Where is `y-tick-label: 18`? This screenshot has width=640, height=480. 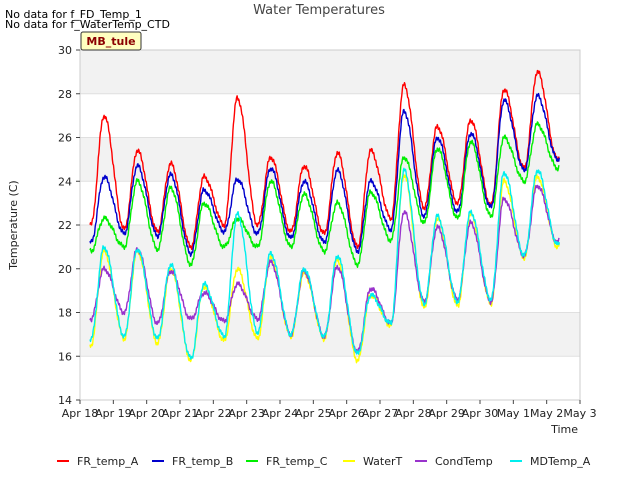 y-tick-label: 18 is located at coordinates (65, 313).